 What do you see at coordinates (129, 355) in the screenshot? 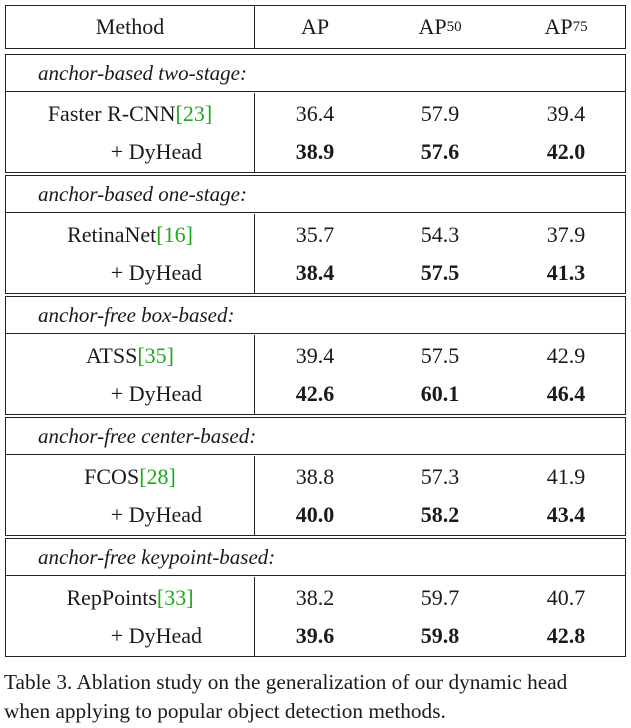
I see `method-name: ATSS [35]` at bounding box center [129, 355].